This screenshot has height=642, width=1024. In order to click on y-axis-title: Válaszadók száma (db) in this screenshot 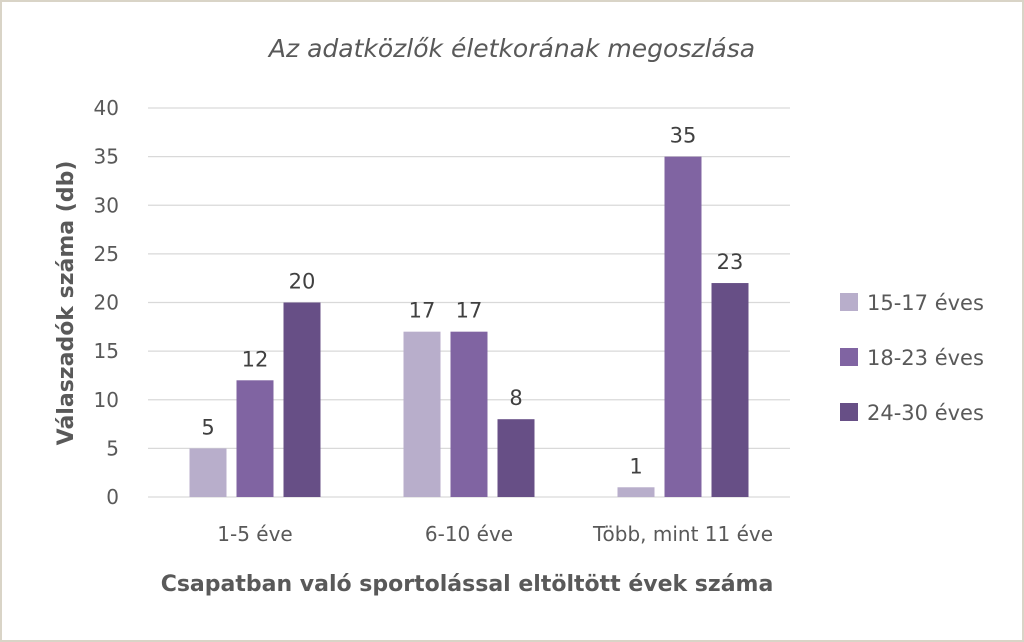, I will do `click(66, 303)`.